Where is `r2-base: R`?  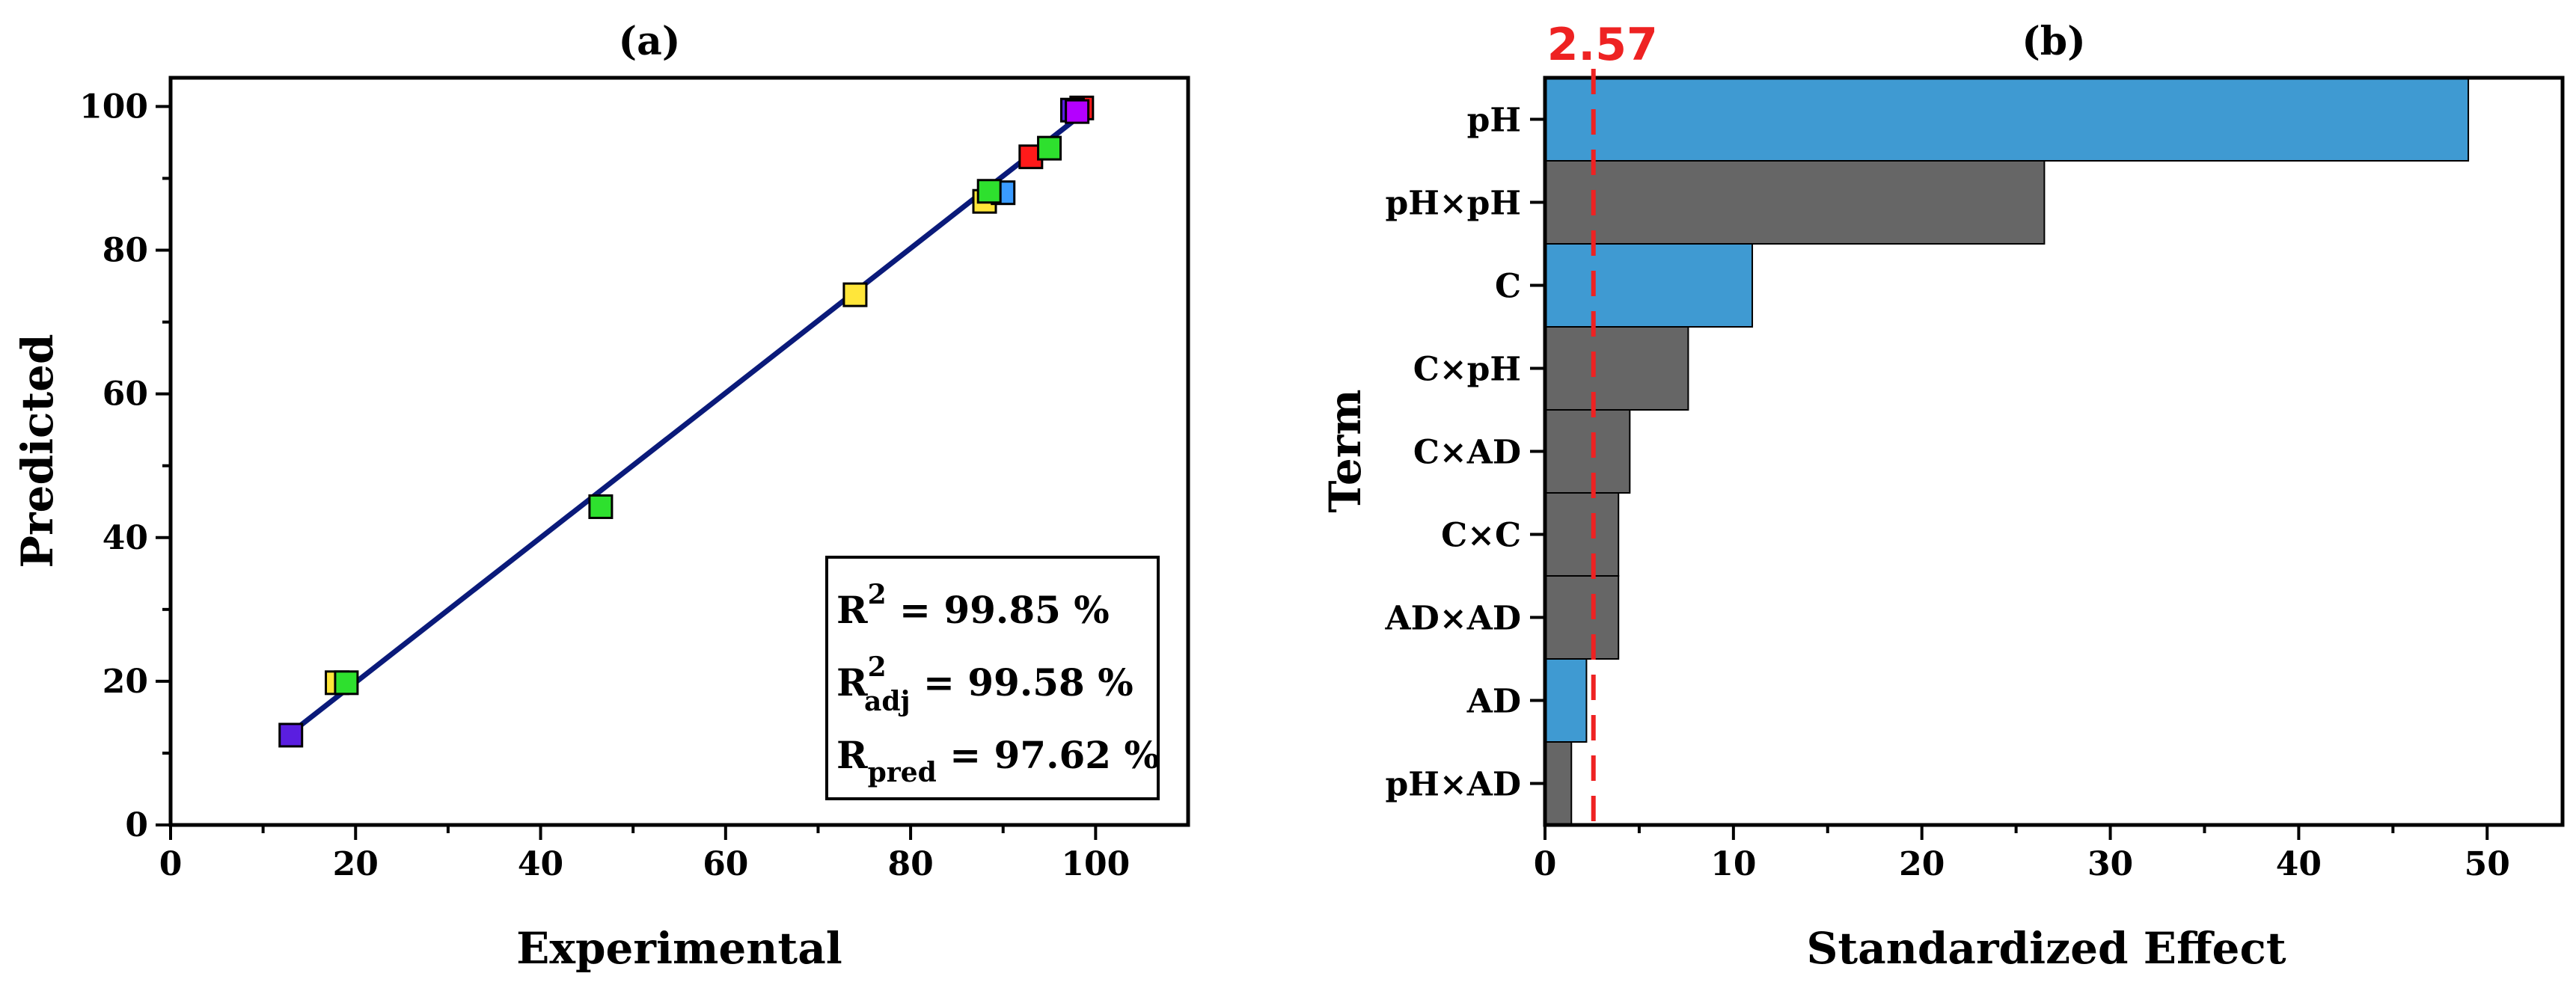 r2-base: R is located at coordinates (852, 610).